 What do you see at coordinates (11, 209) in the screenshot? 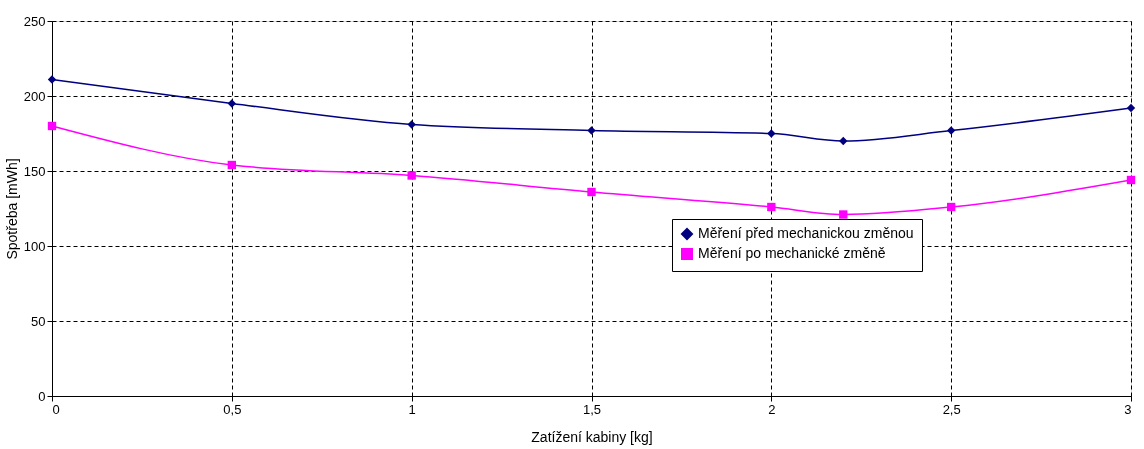
I see `y-axis-title: Spotřeba [mWh]` at bounding box center [11, 209].